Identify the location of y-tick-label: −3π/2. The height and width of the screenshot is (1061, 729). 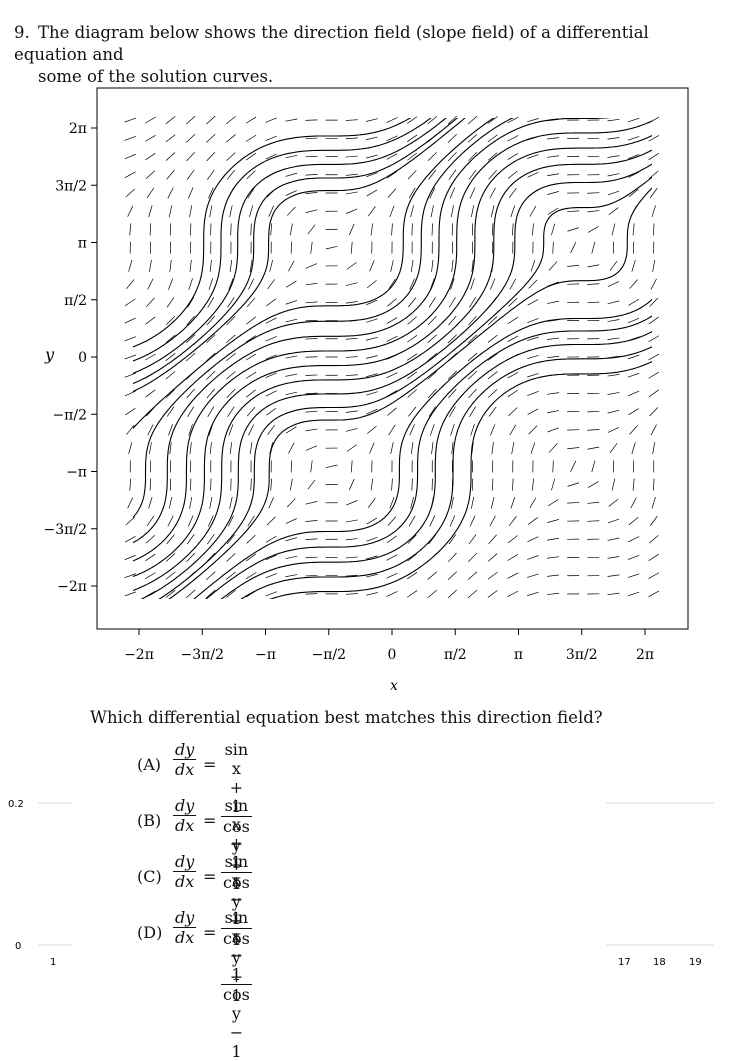
(65, 530).